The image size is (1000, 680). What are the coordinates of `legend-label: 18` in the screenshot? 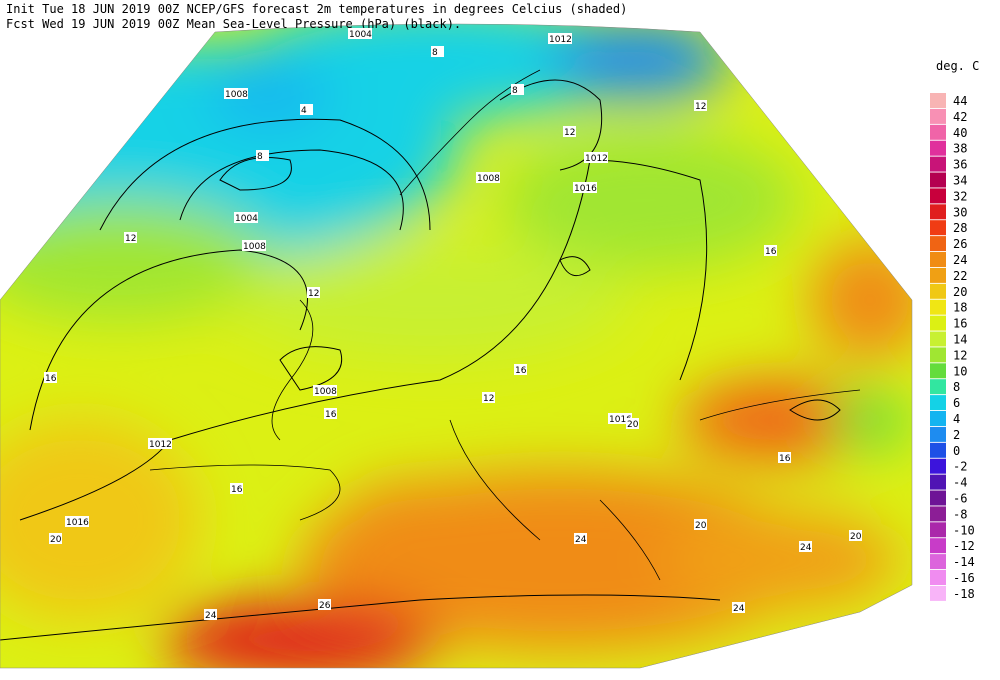 It's located at (960, 308).